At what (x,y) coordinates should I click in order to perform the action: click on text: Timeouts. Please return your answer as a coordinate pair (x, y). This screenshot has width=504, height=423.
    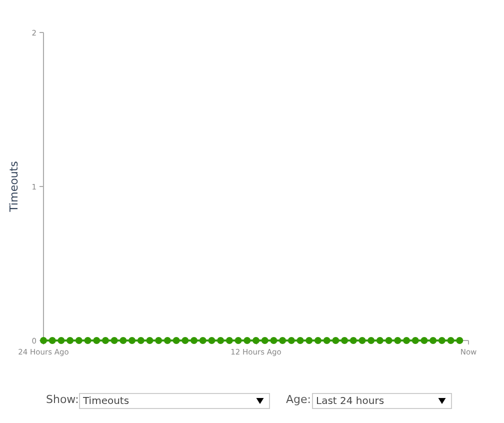
    Looking at the image, I should click on (174, 400).